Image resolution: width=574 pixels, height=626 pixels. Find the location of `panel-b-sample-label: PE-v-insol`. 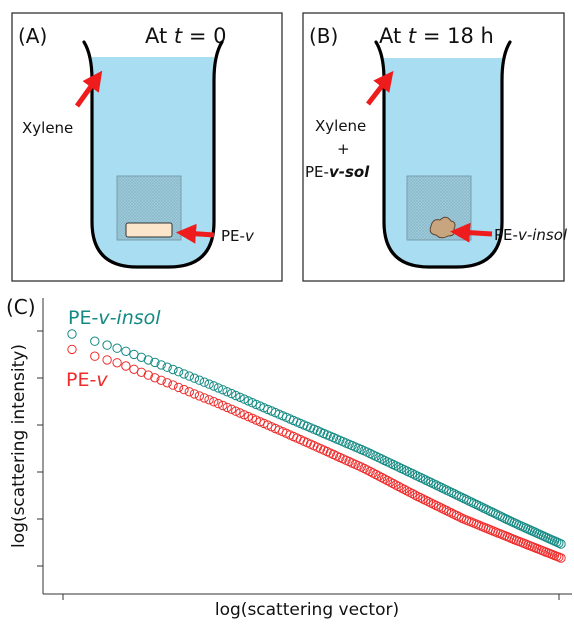

panel-b-sample-label: PE-v-insol is located at coordinates (531, 235).